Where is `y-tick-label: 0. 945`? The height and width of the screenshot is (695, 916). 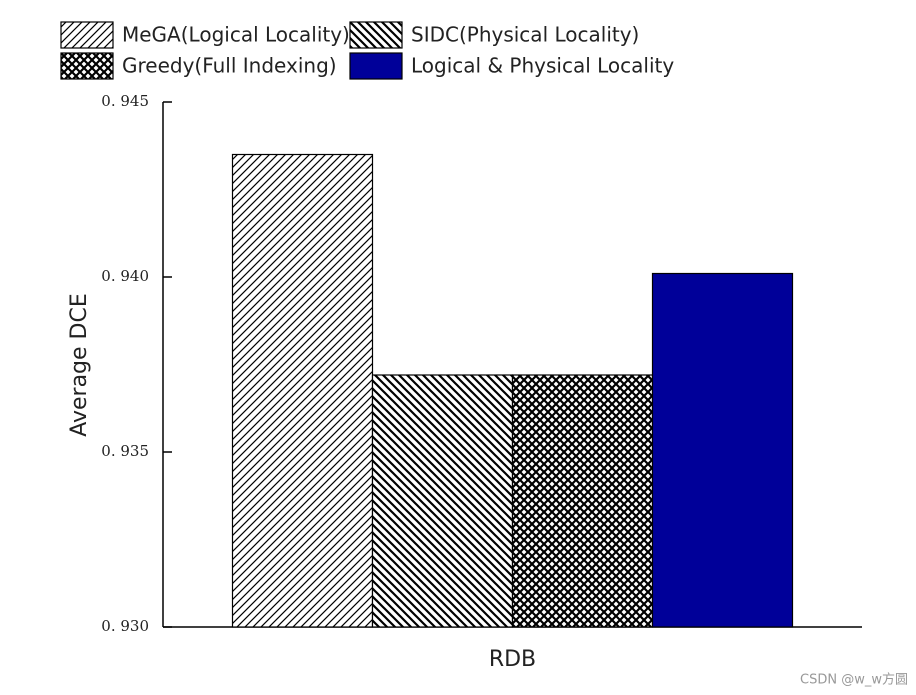 y-tick-label: 0. 945 is located at coordinates (125, 101).